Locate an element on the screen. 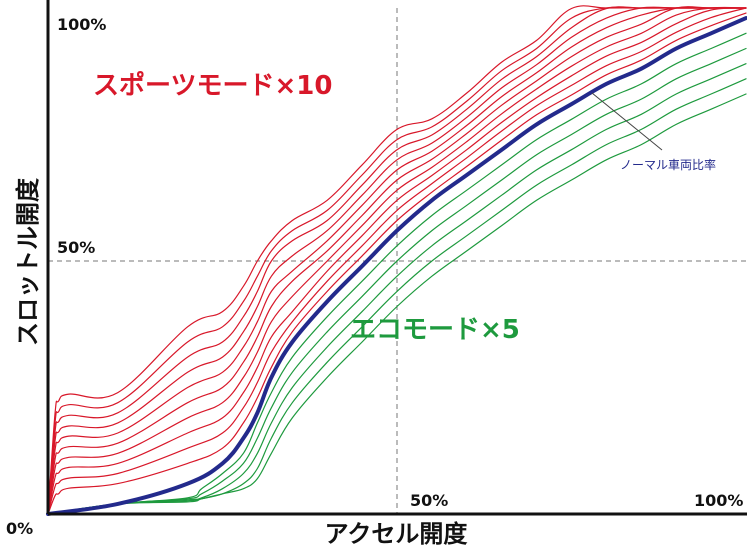  x-tick-50: 50% is located at coordinates (429, 500).